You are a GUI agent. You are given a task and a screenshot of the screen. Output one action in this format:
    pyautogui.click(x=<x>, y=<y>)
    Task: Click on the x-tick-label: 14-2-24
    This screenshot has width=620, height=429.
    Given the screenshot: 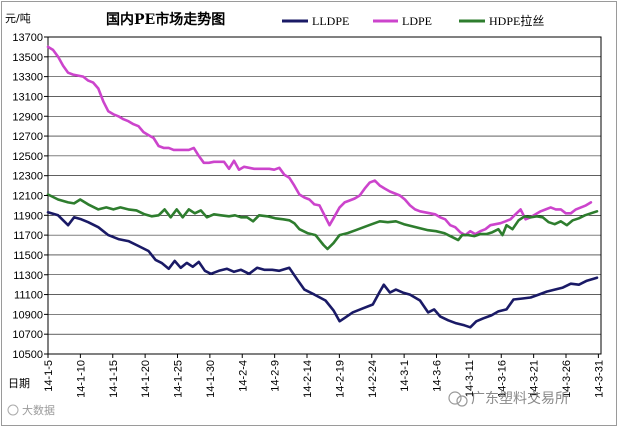 What is the action you would take?
    pyautogui.click(x=373, y=379)
    